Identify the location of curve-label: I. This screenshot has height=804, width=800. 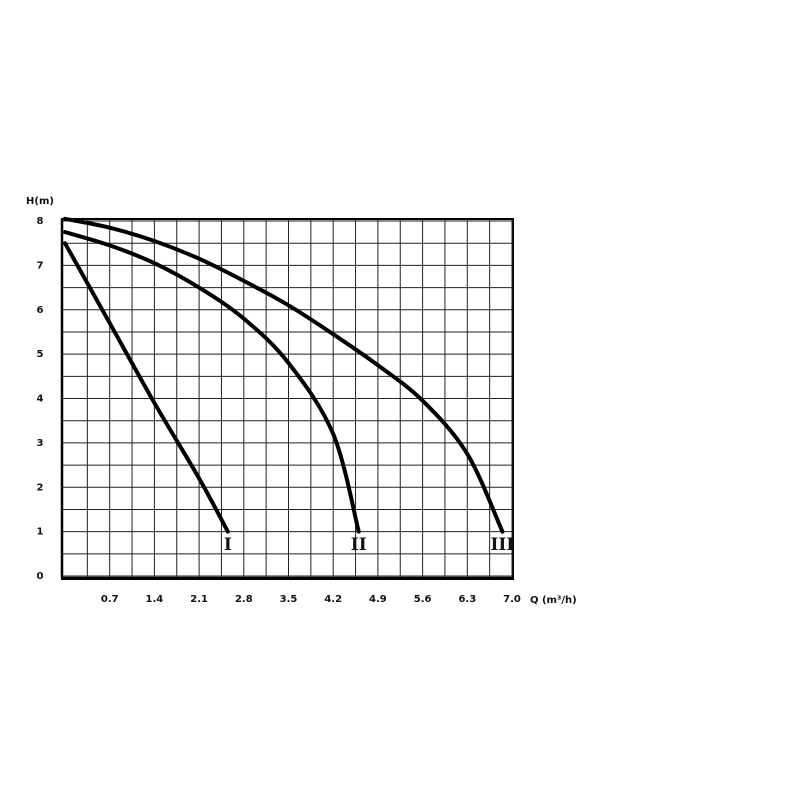
(228, 545).